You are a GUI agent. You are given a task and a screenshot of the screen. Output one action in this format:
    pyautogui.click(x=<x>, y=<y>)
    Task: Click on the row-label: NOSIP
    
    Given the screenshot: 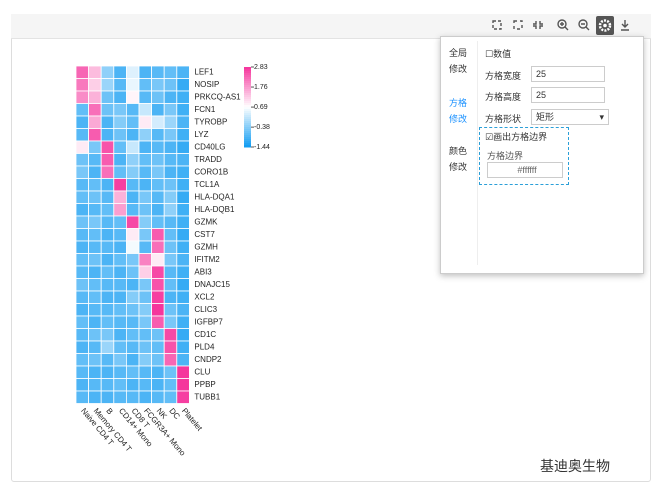 What is the action you would take?
    pyautogui.click(x=206, y=84)
    